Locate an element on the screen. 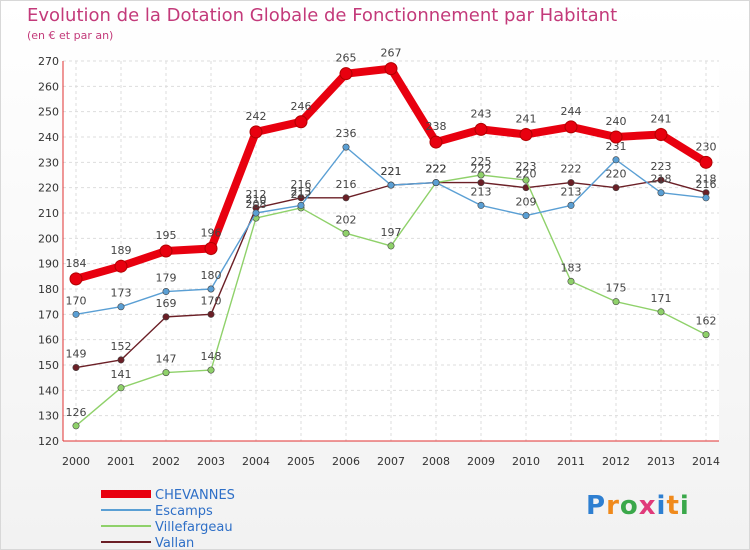  y-tick-label: 120 is located at coordinates (48, 441).